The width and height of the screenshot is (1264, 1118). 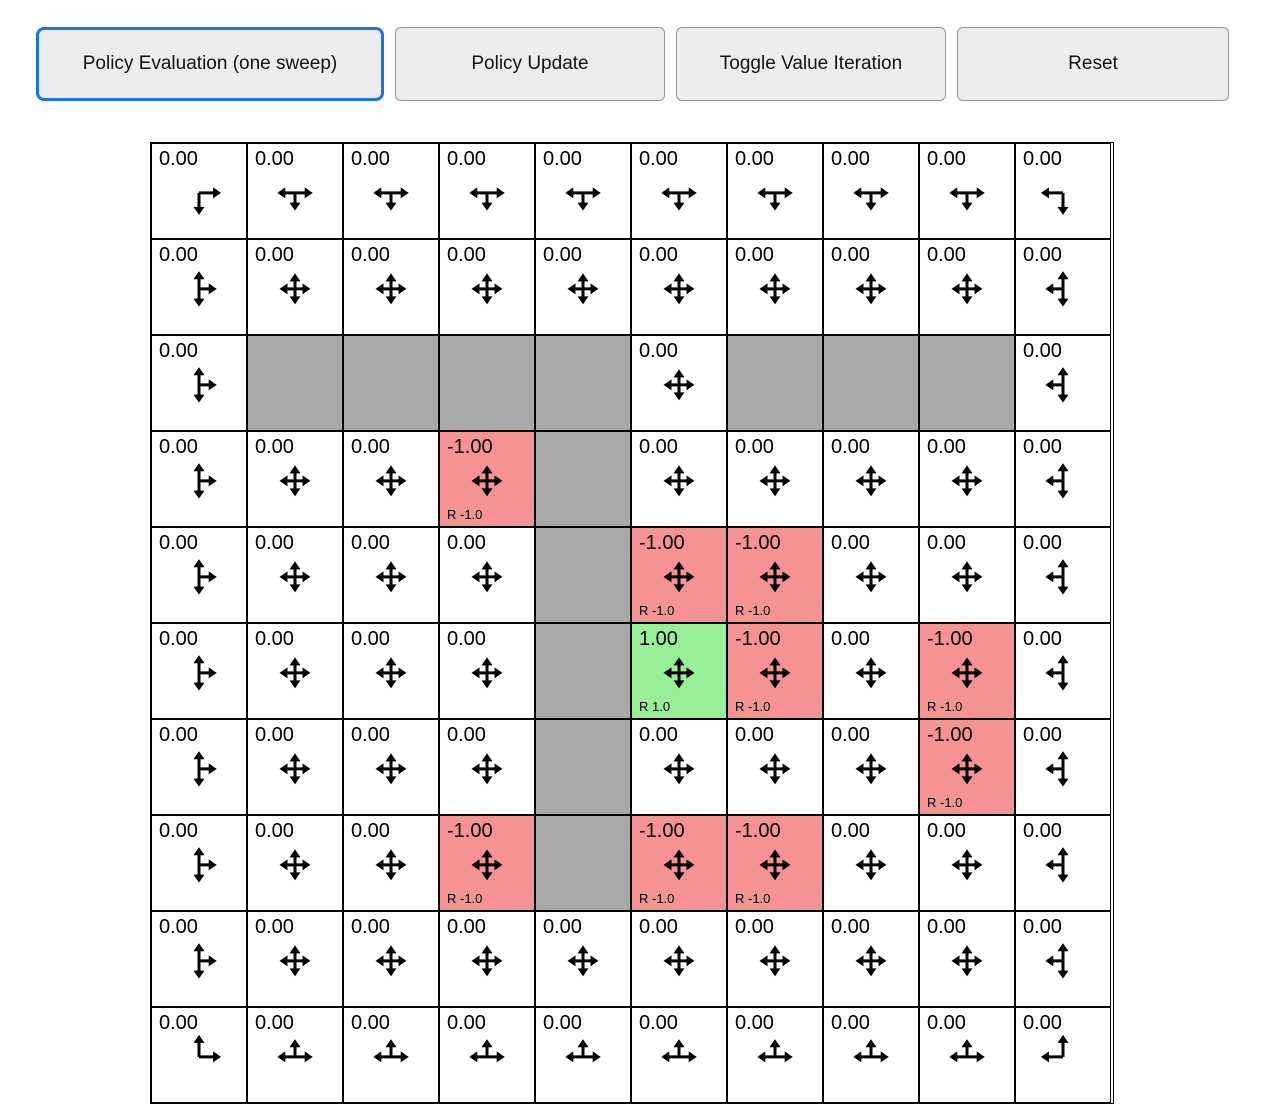 What do you see at coordinates (758, 639) in the screenshot?
I see `cell-value: -1.00` at bounding box center [758, 639].